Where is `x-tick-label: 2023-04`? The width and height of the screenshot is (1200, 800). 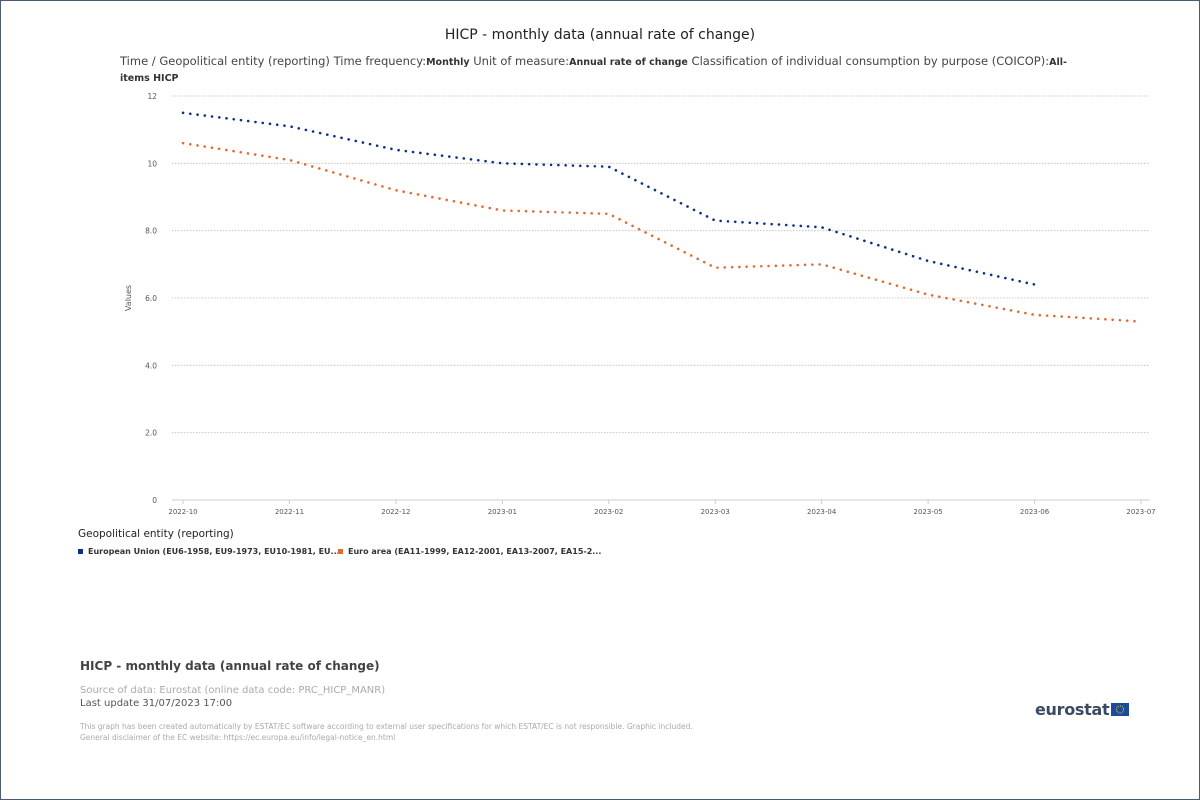
x-tick-label: 2023-04 is located at coordinates (822, 512).